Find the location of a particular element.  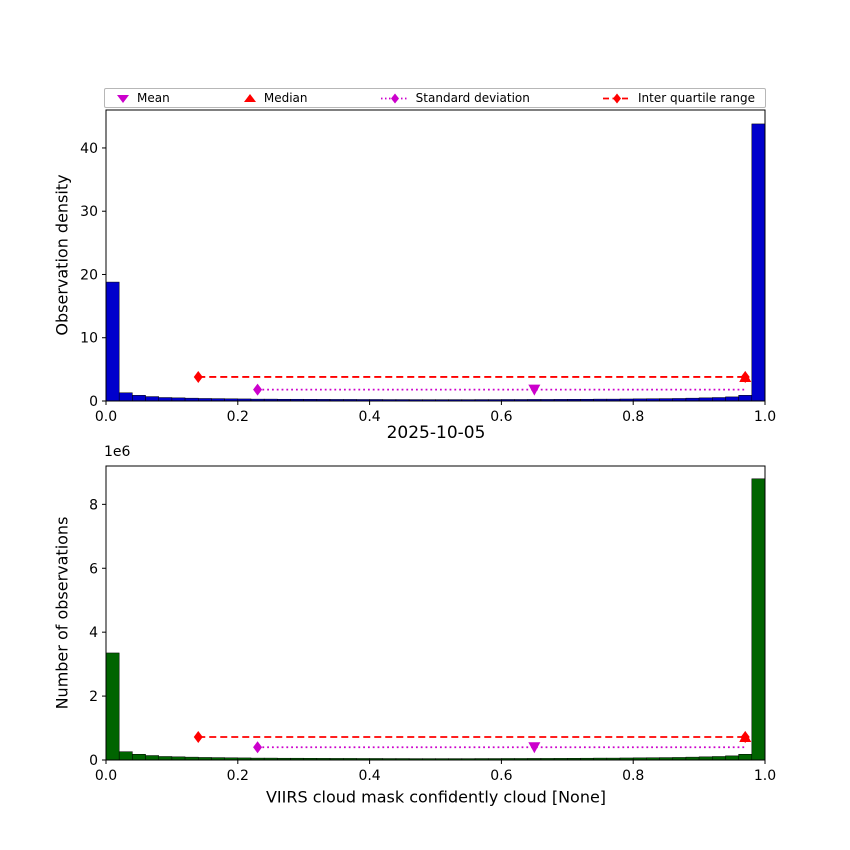

legend-item-std: Standard deviation is located at coordinates (455, 98).